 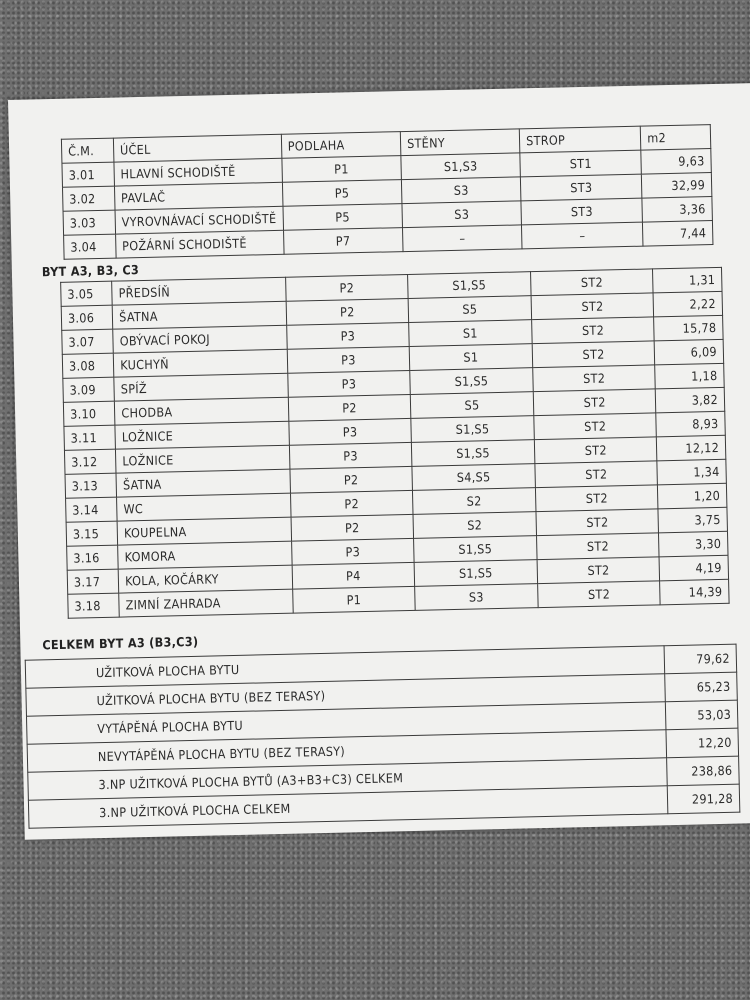 What do you see at coordinates (690, 400) in the screenshot?
I see `cell-m2: 3,82` at bounding box center [690, 400].